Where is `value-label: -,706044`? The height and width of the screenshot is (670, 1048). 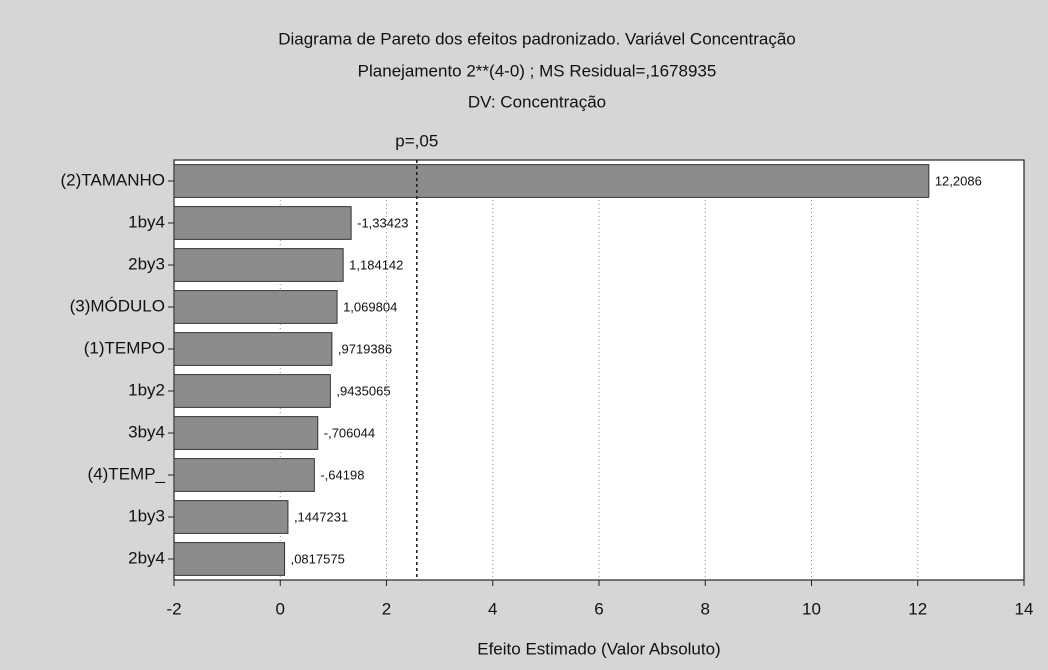 value-label: -,706044 is located at coordinates (349, 432).